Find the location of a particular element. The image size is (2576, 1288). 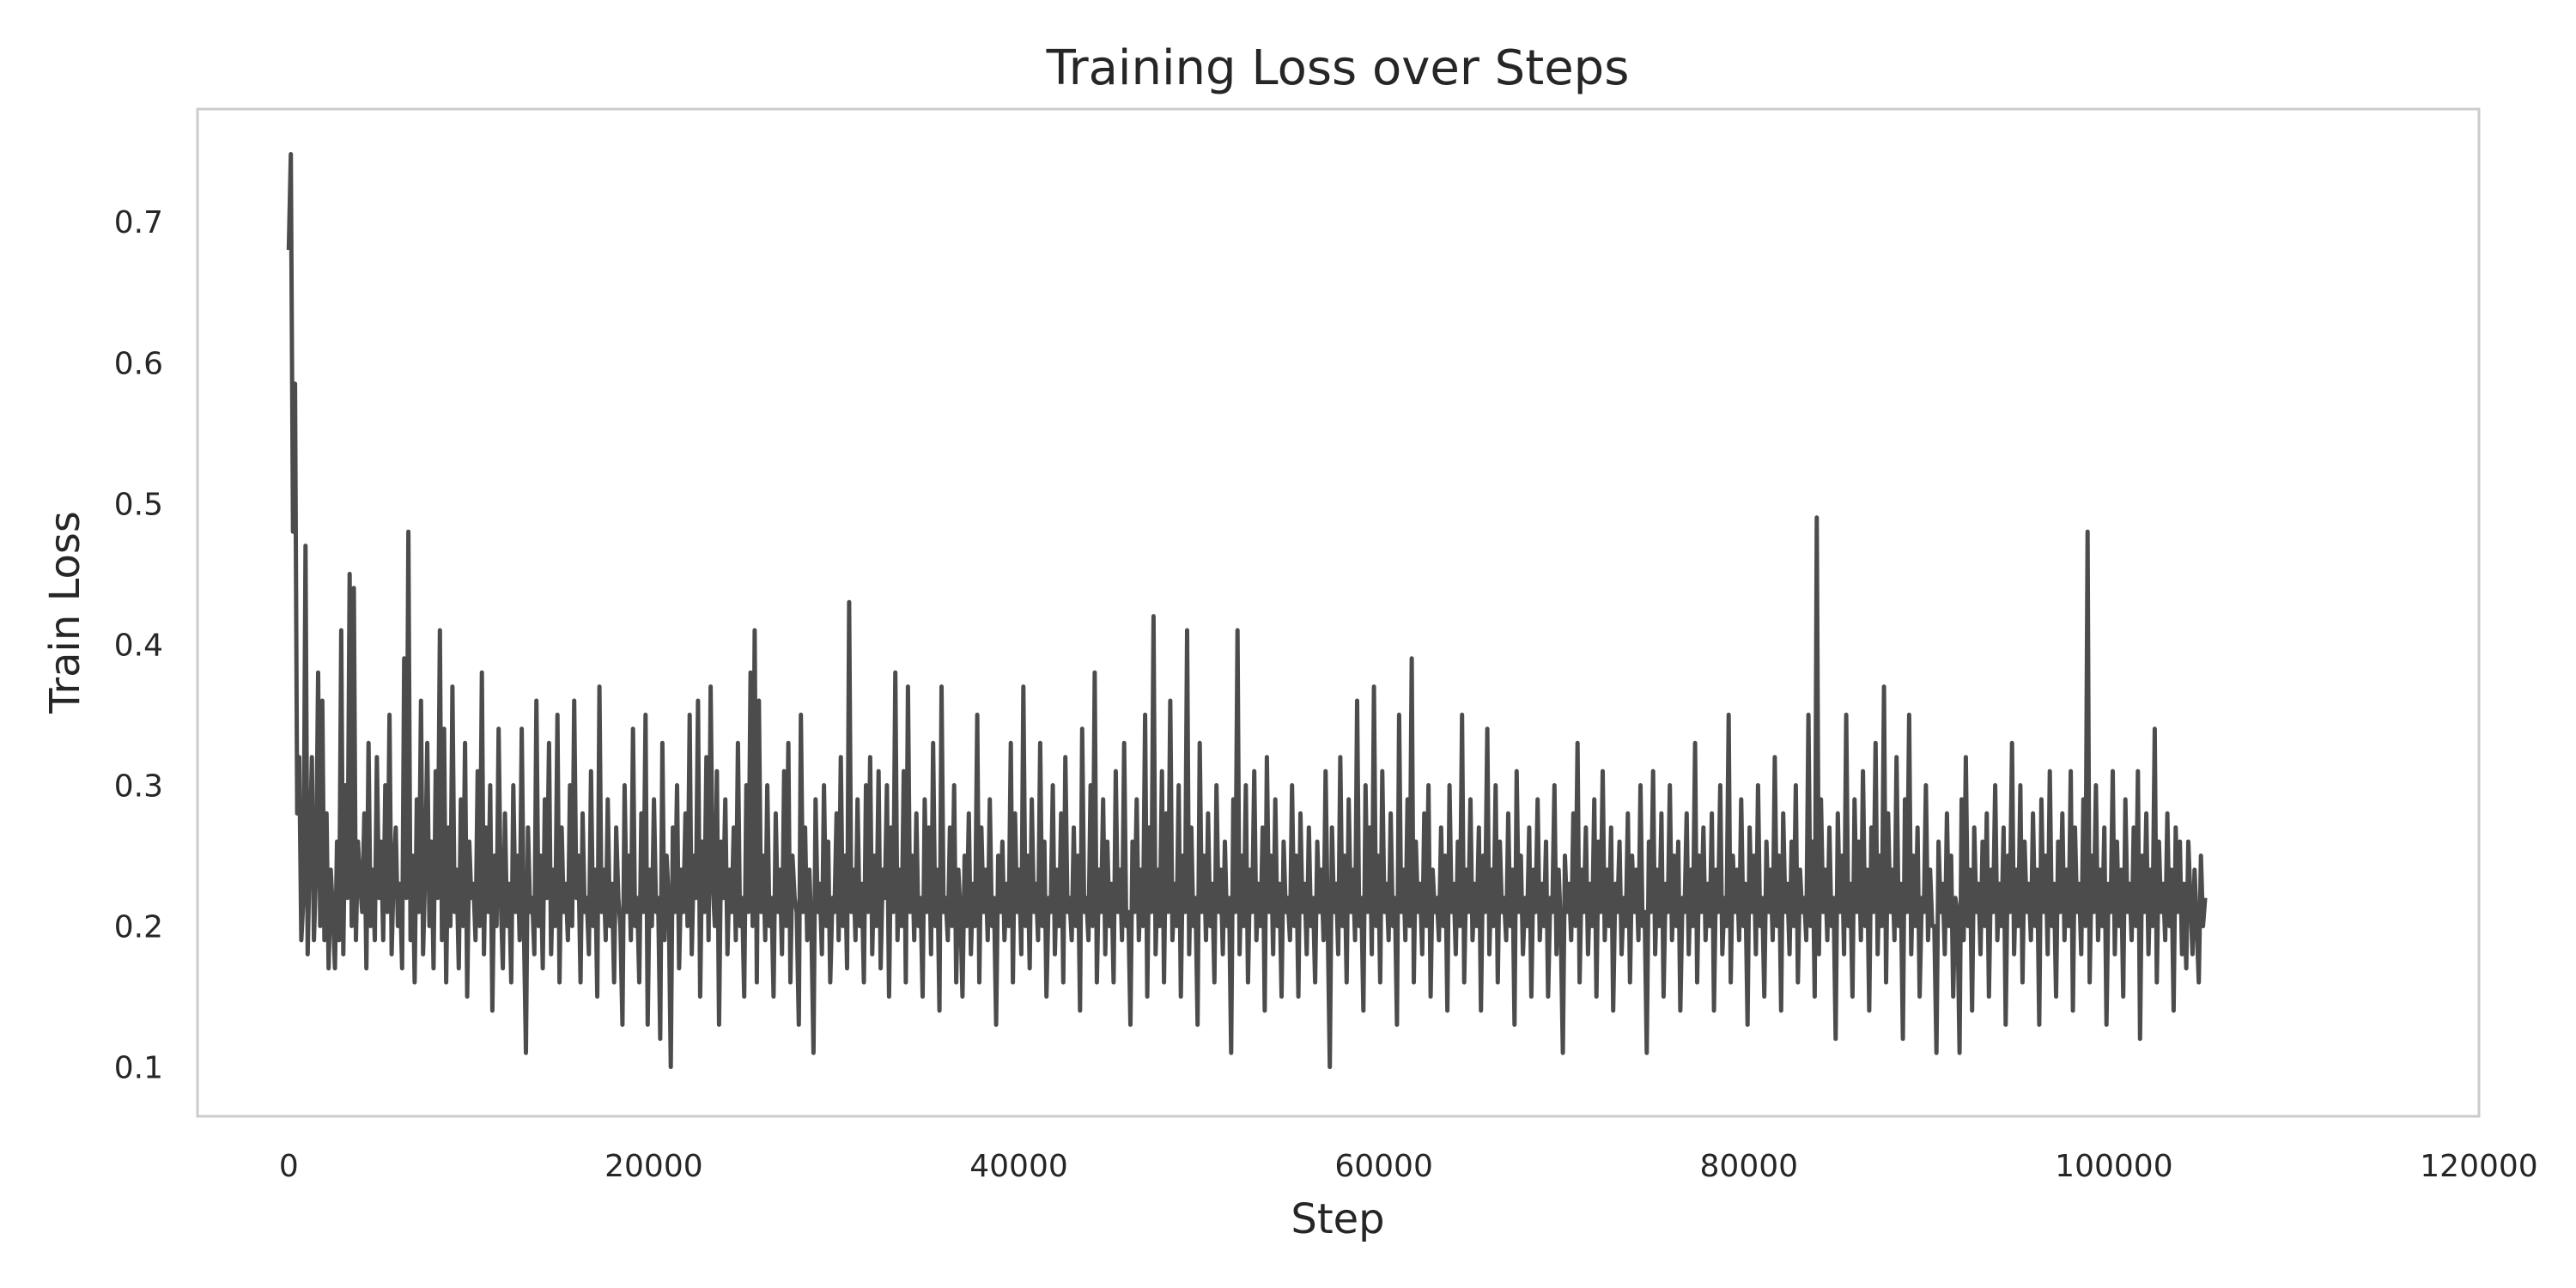

y-tick-label: 0.3 is located at coordinates (138, 787).